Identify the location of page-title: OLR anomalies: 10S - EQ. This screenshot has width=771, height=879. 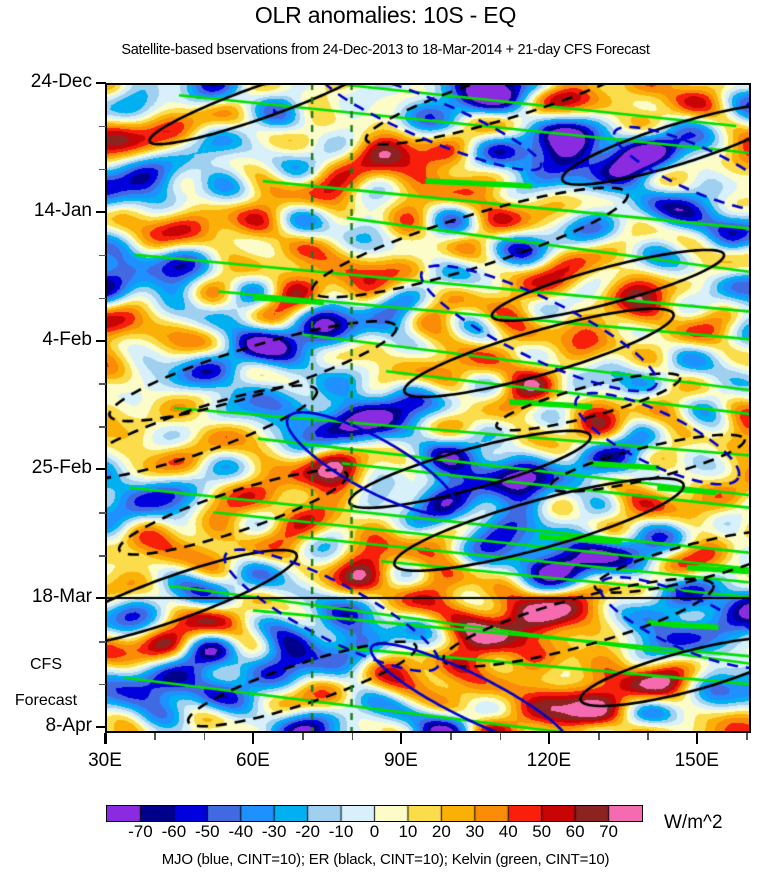
(385, 15).